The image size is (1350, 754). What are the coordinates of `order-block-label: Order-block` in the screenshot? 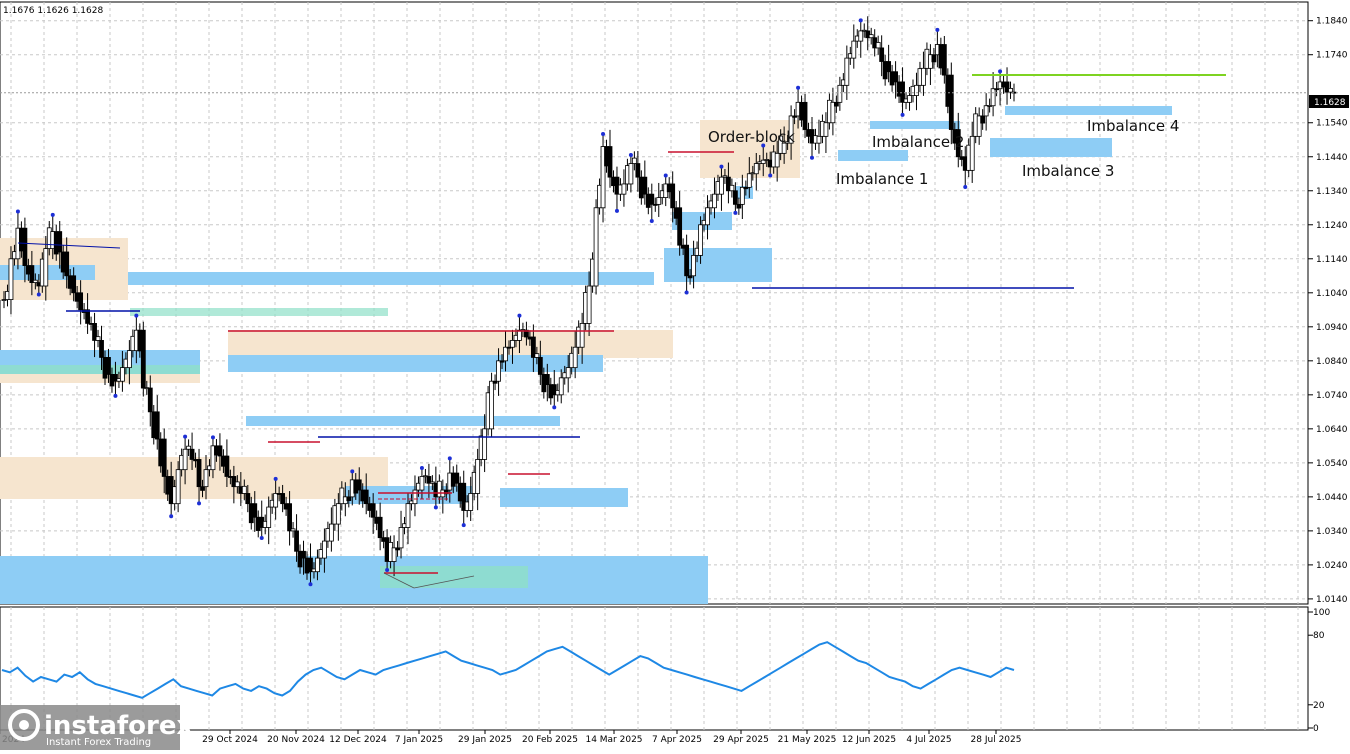 It's located at (751, 137).